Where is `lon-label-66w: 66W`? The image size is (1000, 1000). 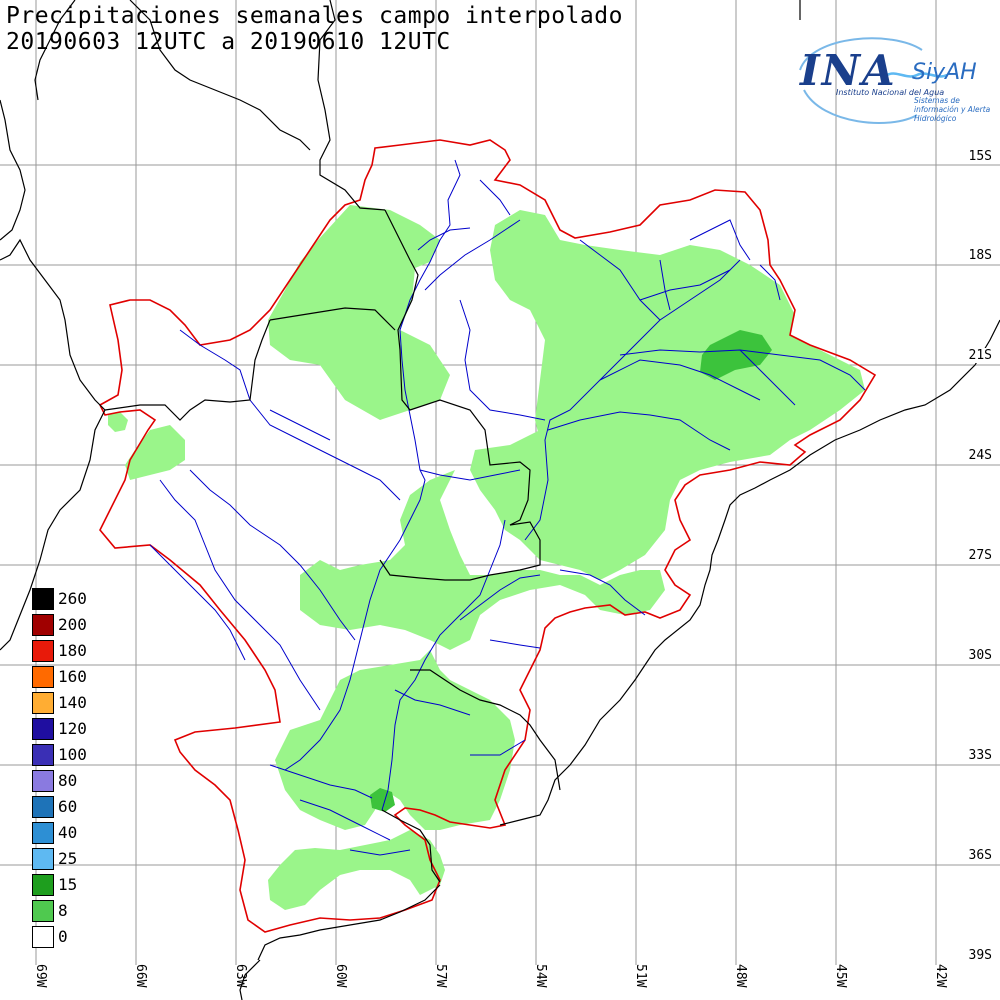 lon-label-66w: 66W is located at coordinates (140, 976).